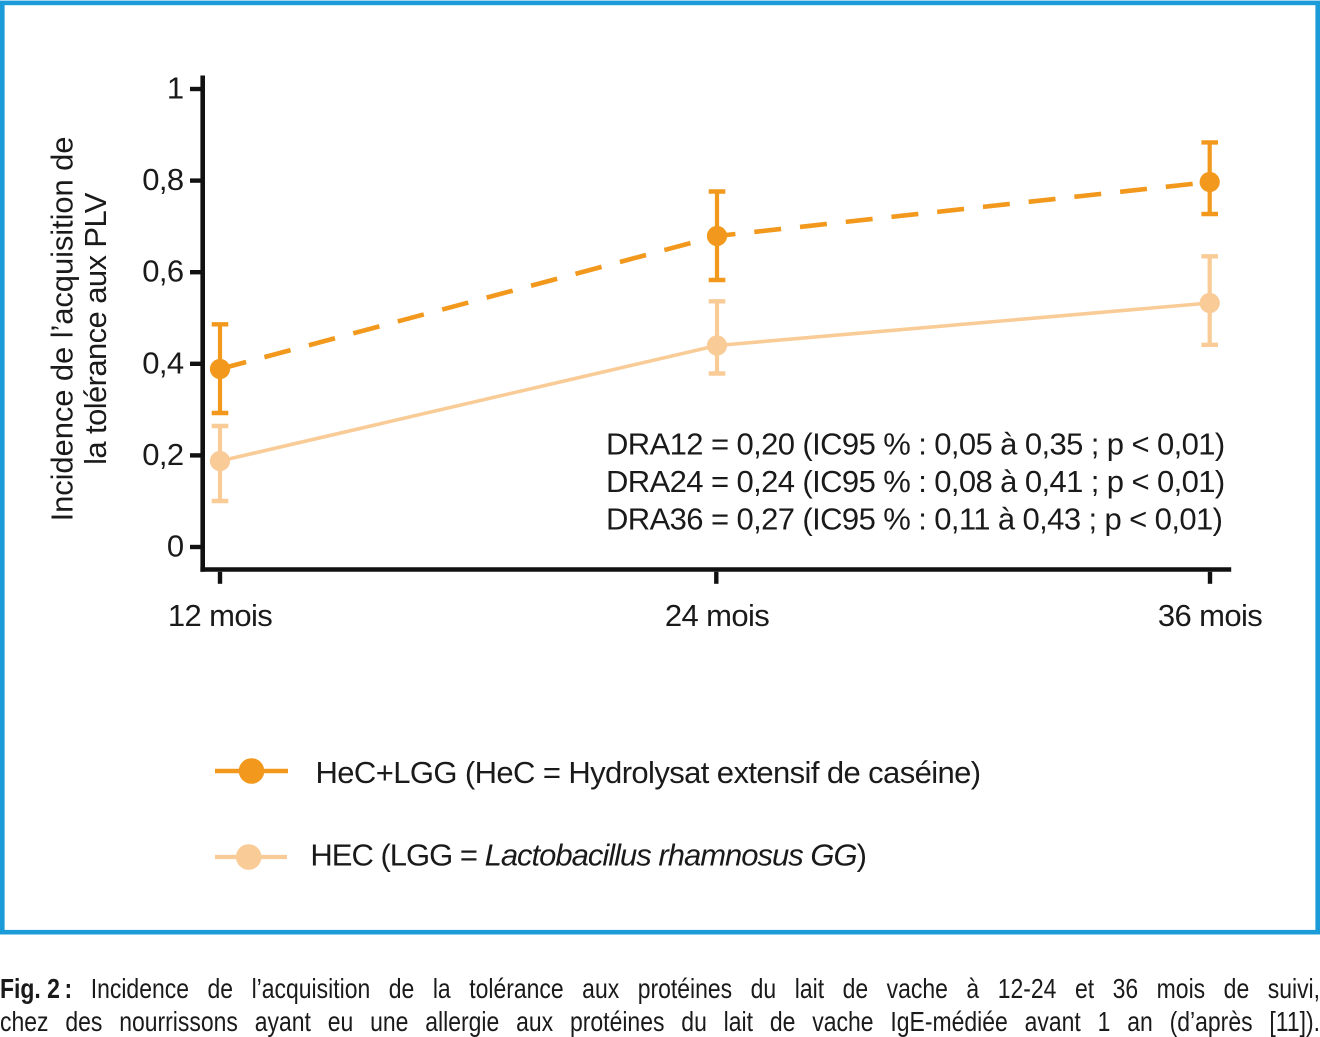 Image resolution: width=1320 pixels, height=1037 pixels. I want to click on svg-text: 1, so click(175, 88).